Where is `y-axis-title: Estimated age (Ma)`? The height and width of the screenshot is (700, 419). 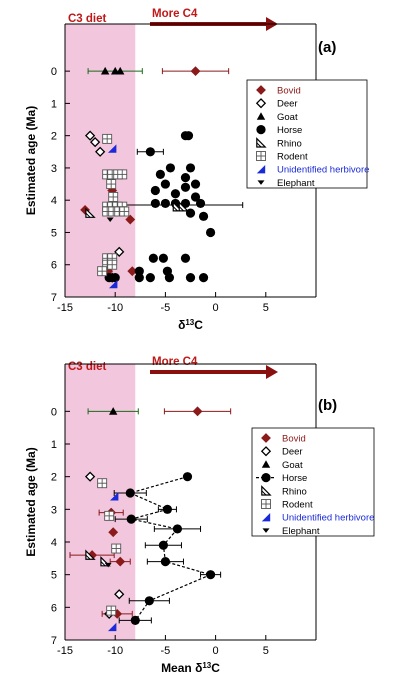
y-axis-title: Estimated age (Ma) is located at coordinates (31, 501).